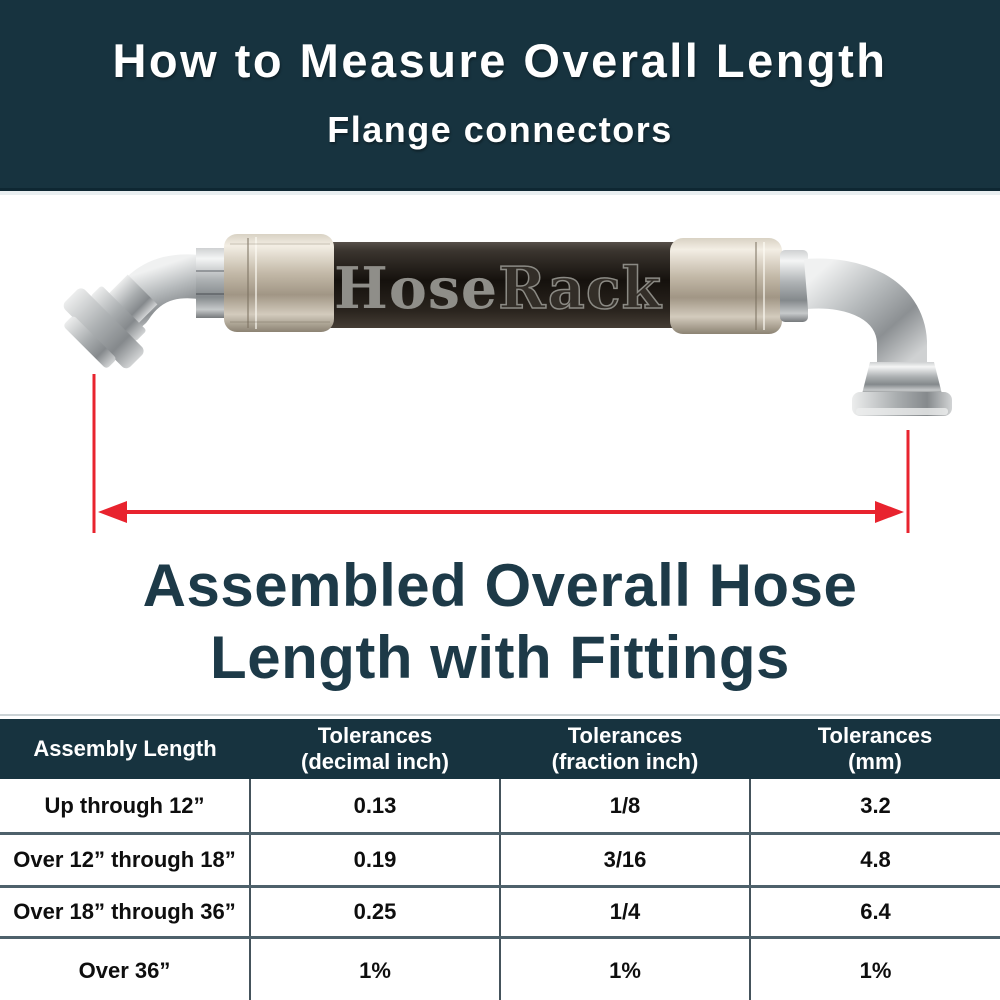 Image resolution: width=1000 pixels, height=1000 pixels. I want to click on cell-tolerance-fraction: 1%, so click(624, 968).